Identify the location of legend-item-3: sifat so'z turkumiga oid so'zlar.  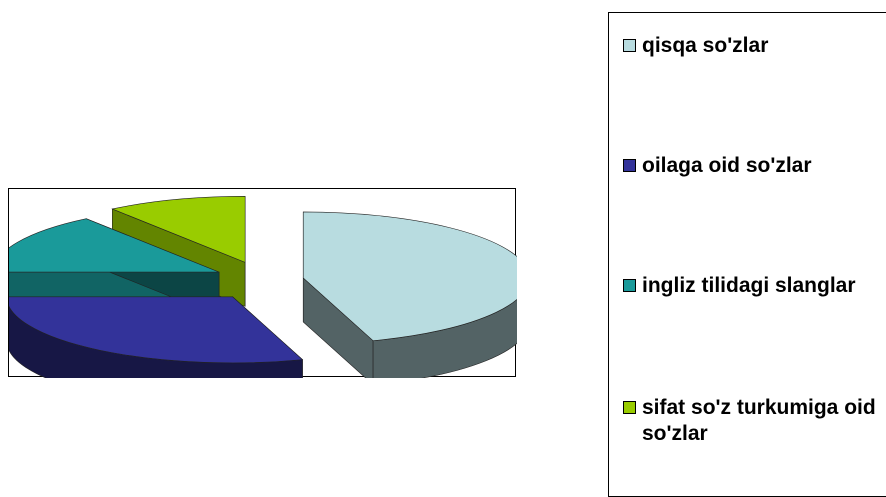
(753, 421).